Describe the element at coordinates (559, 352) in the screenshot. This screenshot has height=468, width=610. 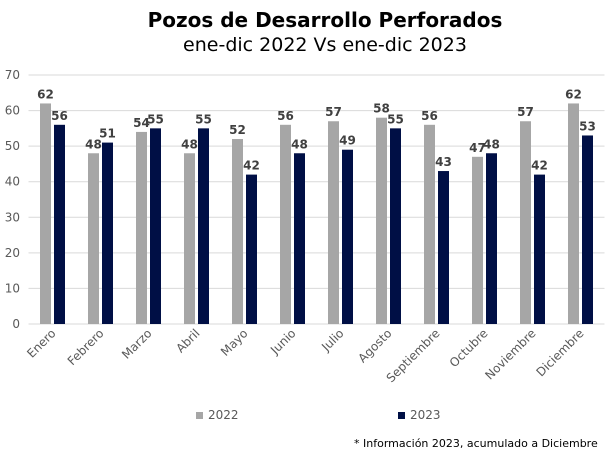
I see `x-tick-label: Diciembre` at that location.